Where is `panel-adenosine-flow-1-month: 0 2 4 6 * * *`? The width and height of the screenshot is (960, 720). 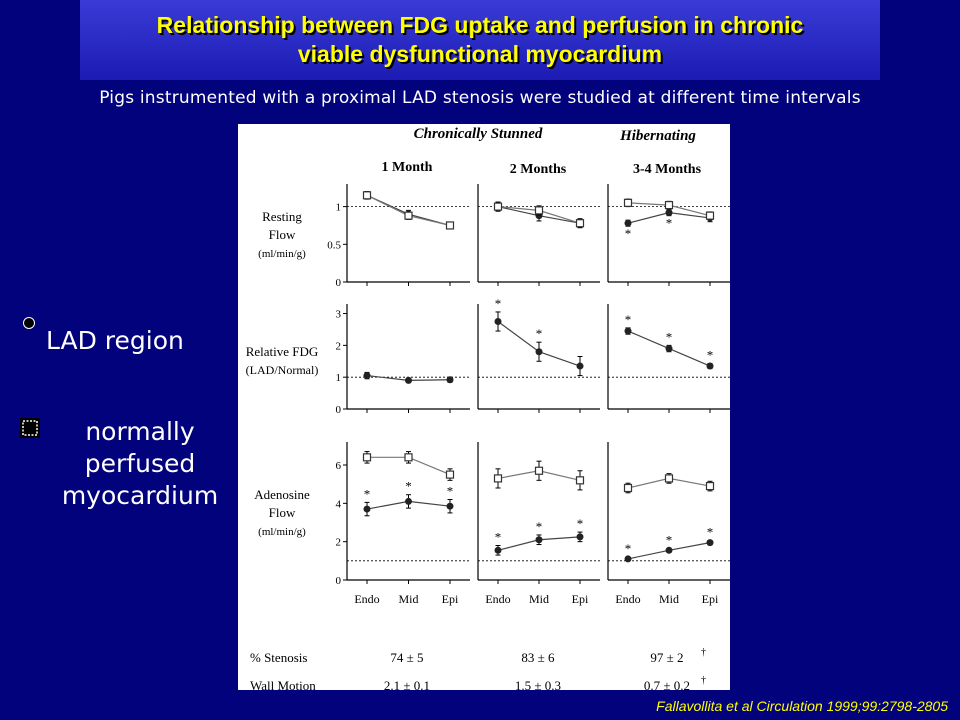 panel-adenosine-flow-1-month: 0 2 4 6 * * * is located at coordinates (403, 514).